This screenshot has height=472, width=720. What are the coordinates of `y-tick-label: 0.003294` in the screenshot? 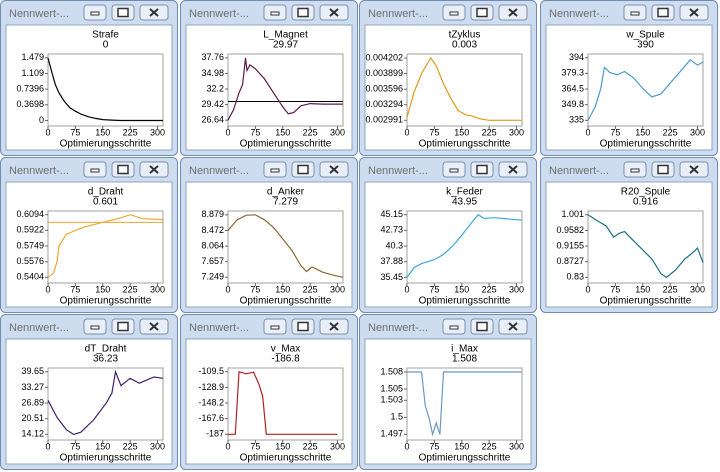 It's located at (384, 104).